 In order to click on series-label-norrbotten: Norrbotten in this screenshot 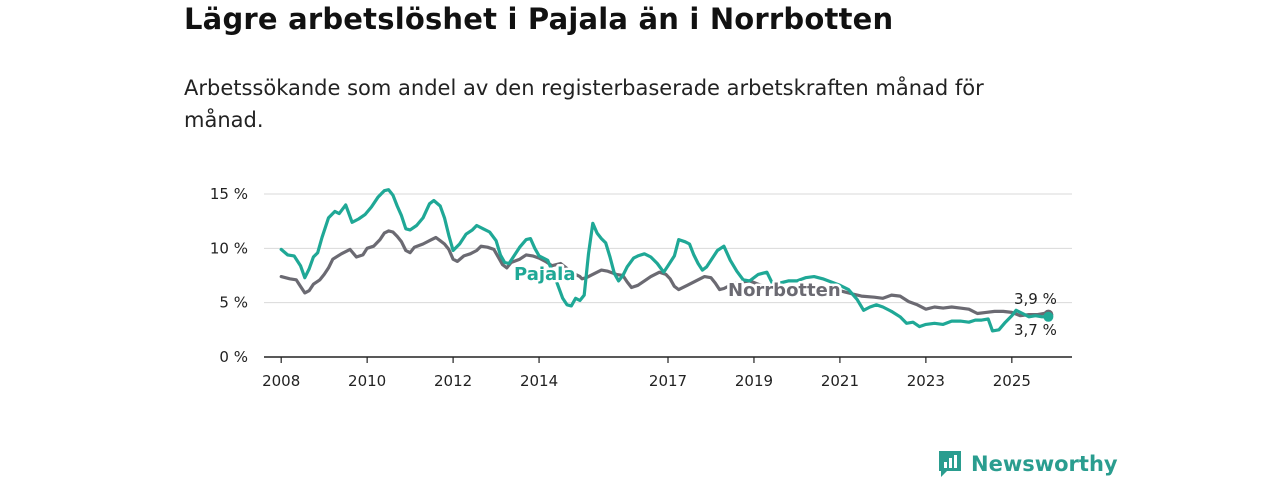, I will do `click(784, 290)`.